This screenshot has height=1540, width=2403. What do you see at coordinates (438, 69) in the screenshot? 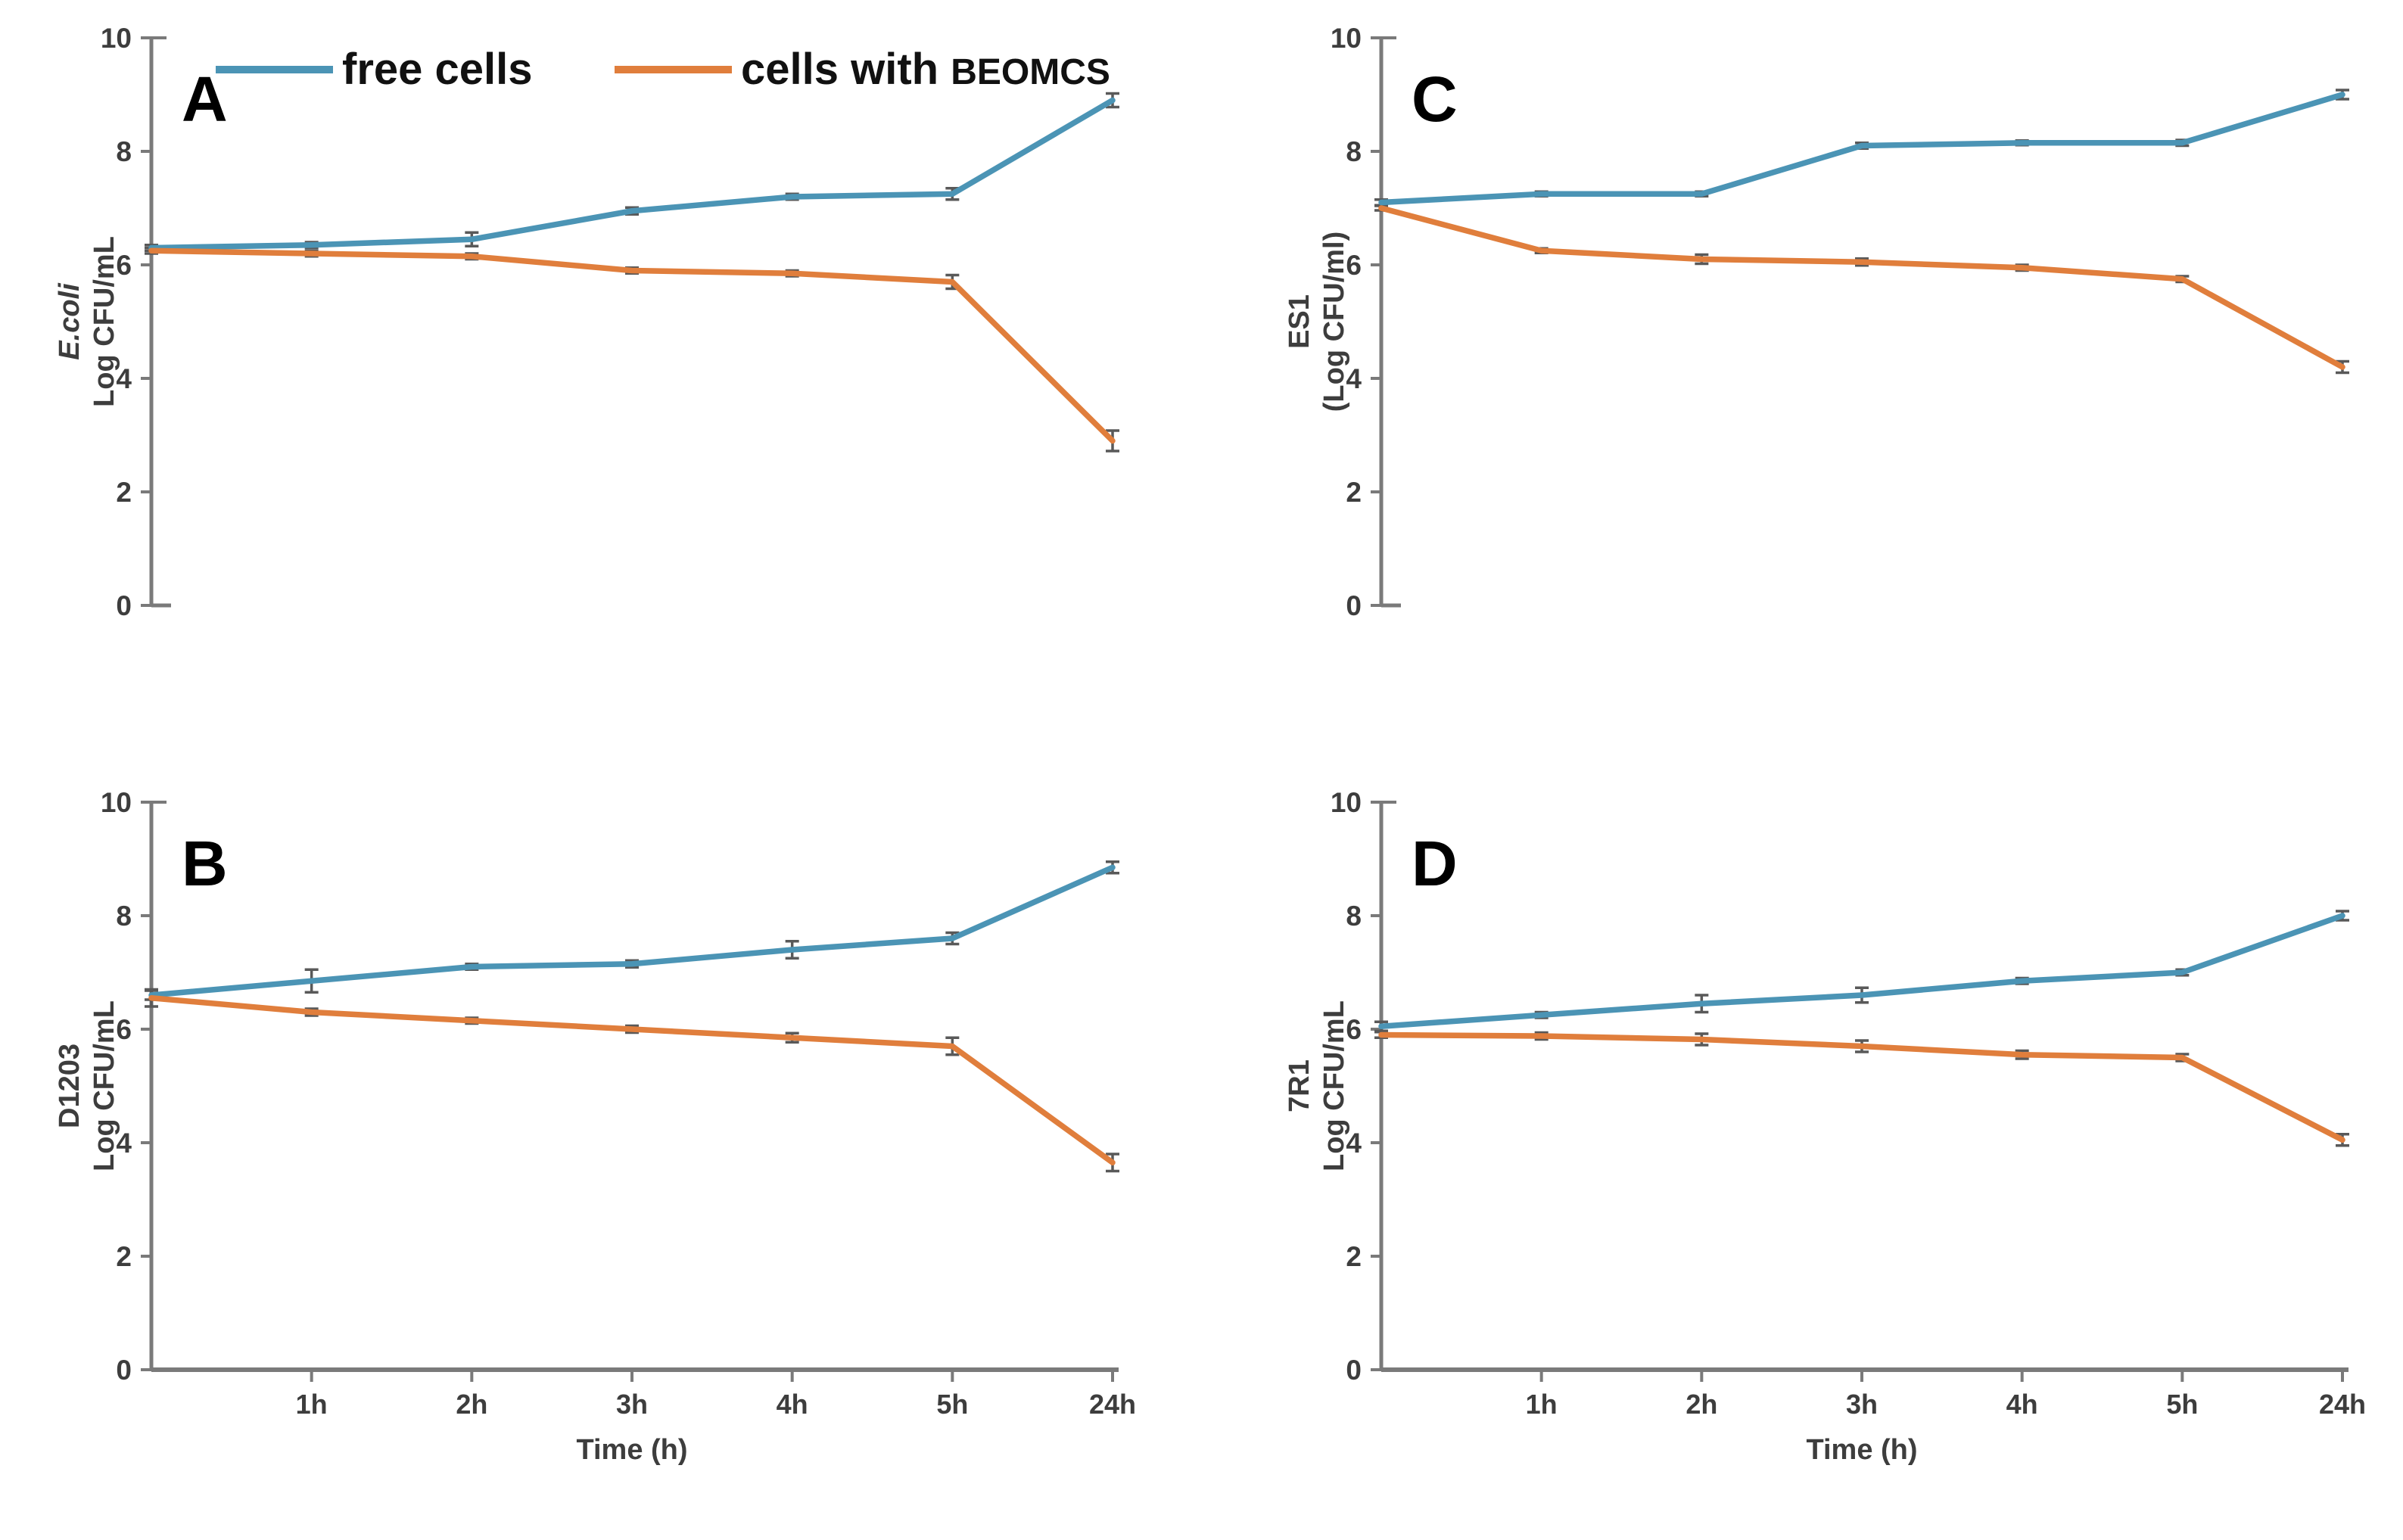
I see `legend-label-free-cells: free cells` at bounding box center [438, 69].